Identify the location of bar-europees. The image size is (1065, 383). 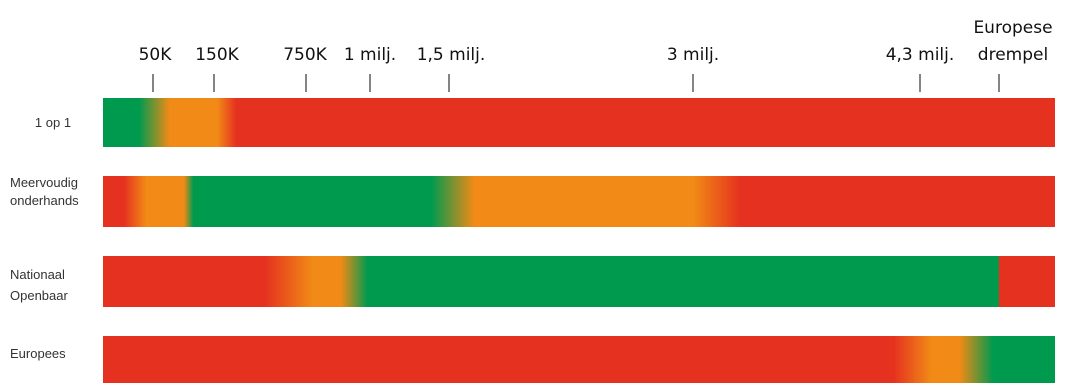
(579, 359).